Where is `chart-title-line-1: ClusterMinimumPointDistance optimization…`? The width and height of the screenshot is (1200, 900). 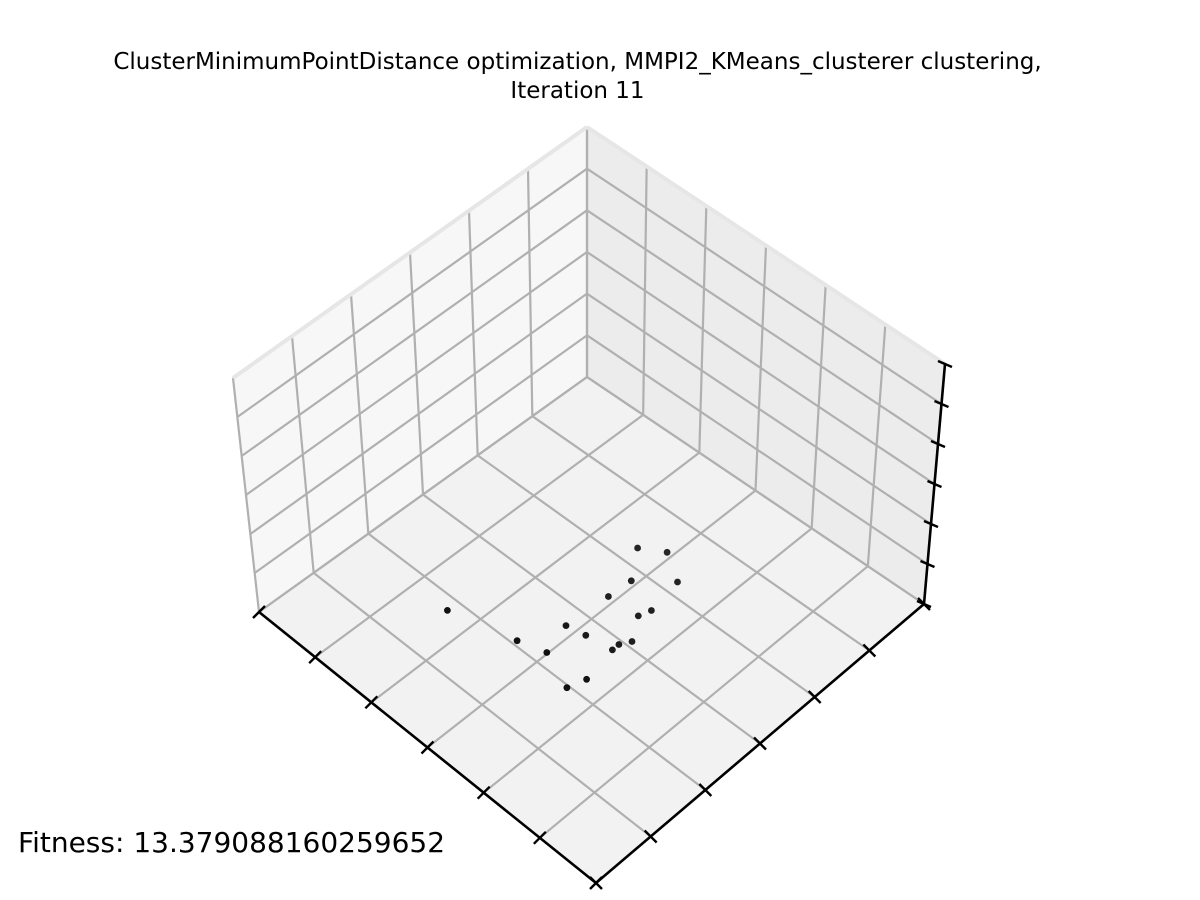
chart-title-line-1: ClusterMinimumPointDistance optimization… is located at coordinates (577, 62).